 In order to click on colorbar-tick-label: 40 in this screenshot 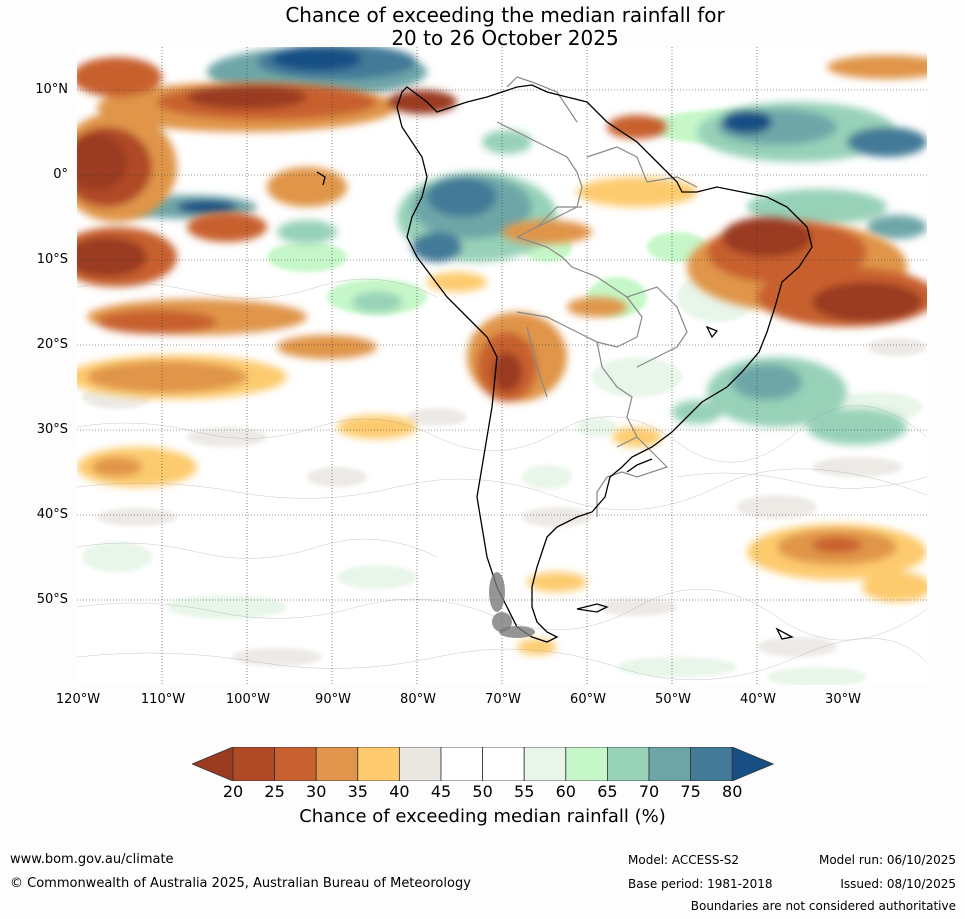, I will do `click(399, 791)`.